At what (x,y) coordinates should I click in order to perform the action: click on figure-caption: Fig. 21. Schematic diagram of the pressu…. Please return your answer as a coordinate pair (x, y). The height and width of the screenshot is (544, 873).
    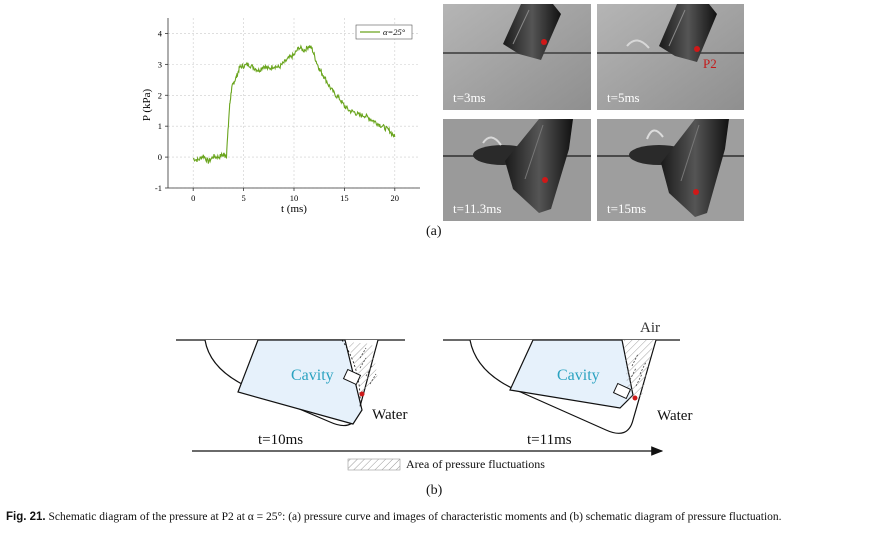
    Looking at the image, I should click on (436, 517).